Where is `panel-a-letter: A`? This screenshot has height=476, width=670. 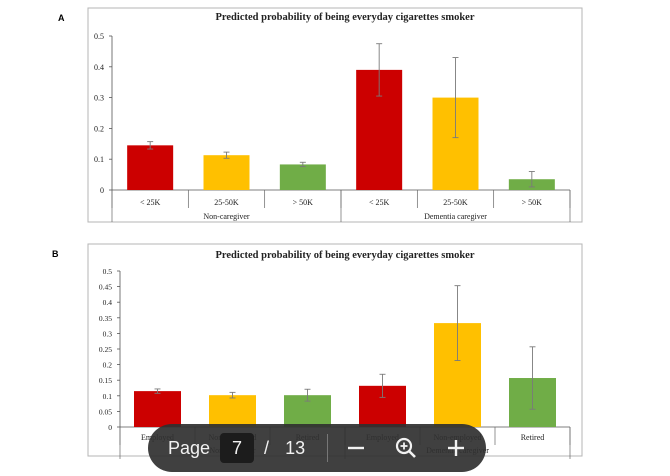 panel-a-letter: A is located at coordinates (61, 18).